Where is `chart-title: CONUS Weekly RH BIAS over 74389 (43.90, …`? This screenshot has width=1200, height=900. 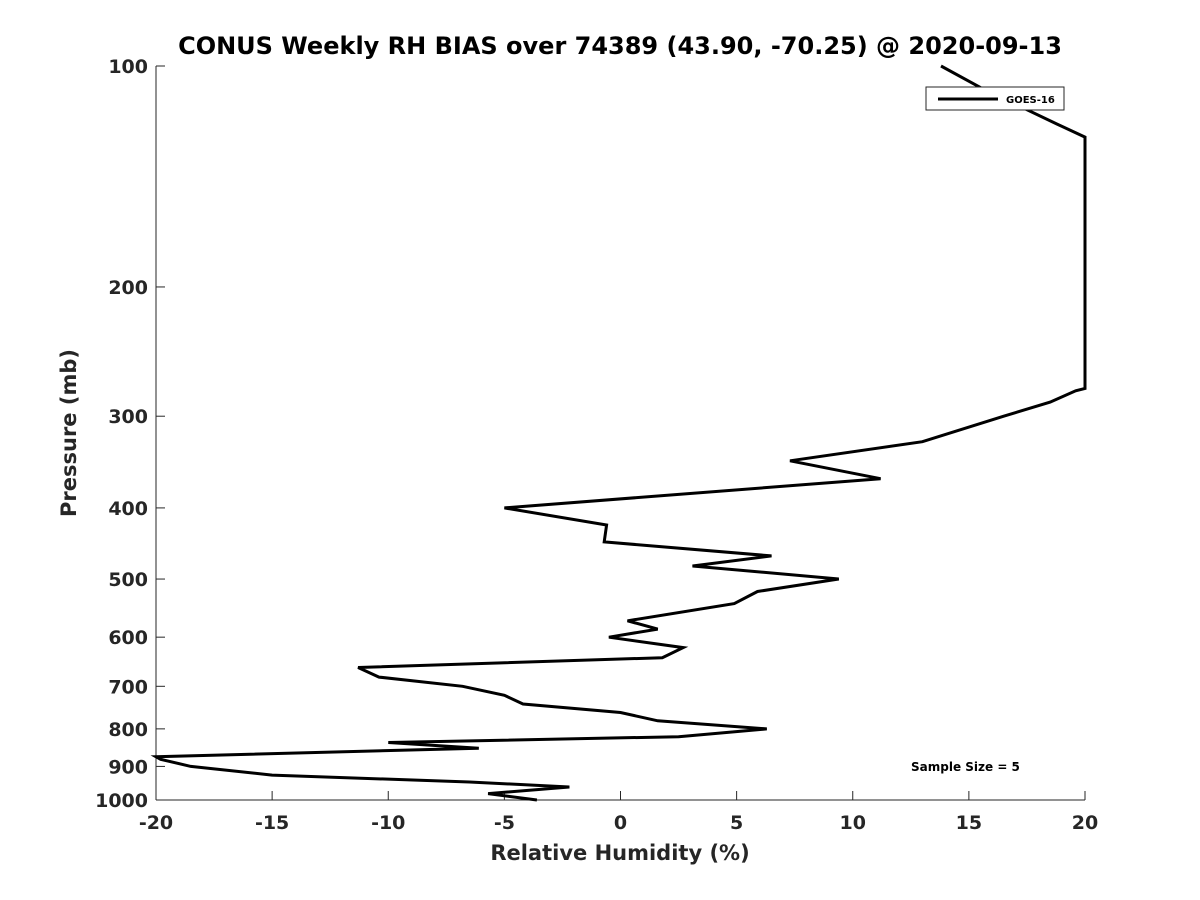
chart-title: CONUS Weekly RH BIAS over 74389 (43.90, … is located at coordinates (620, 46).